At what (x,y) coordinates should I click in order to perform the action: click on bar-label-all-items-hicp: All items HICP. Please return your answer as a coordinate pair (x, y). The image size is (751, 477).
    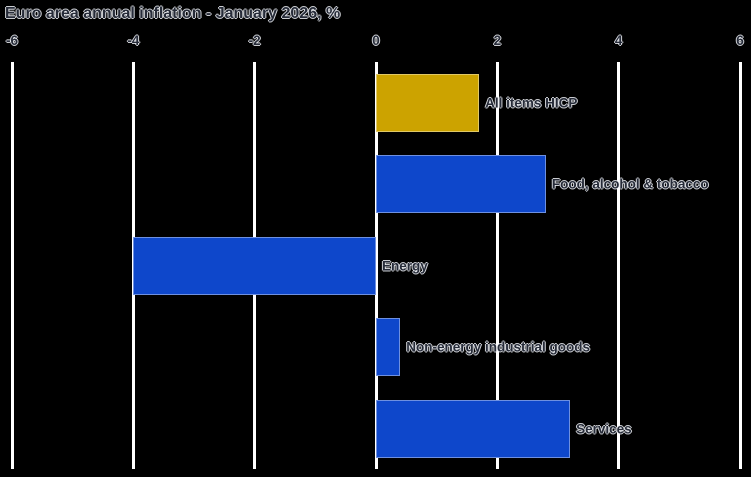
    Looking at the image, I should click on (531, 103).